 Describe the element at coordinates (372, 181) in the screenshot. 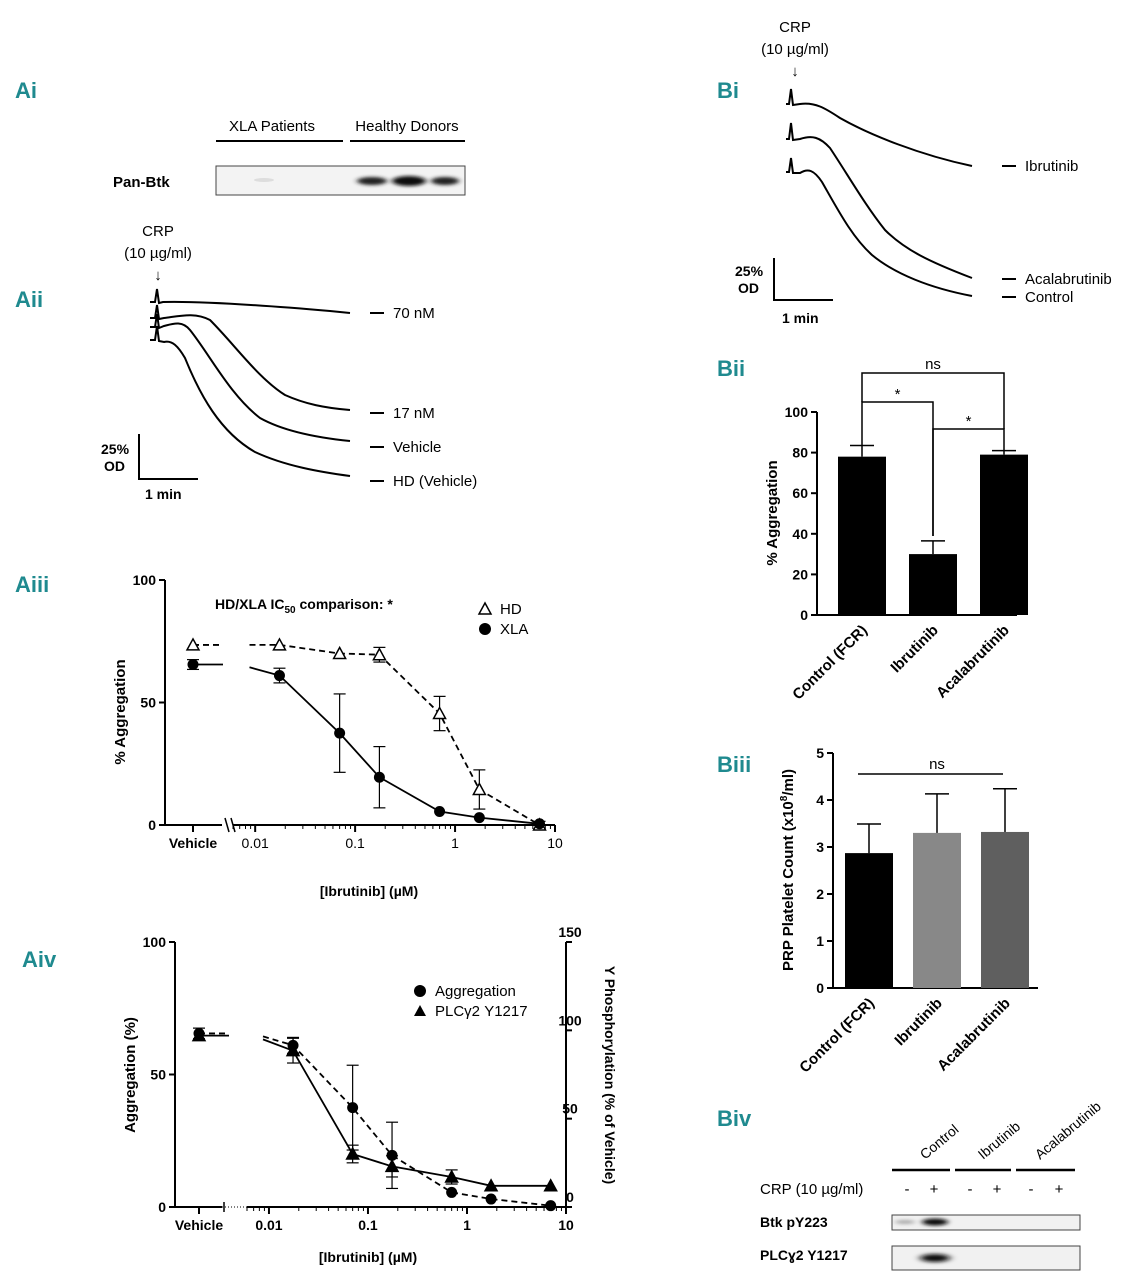

I see `blot-band-hd1` at that location.